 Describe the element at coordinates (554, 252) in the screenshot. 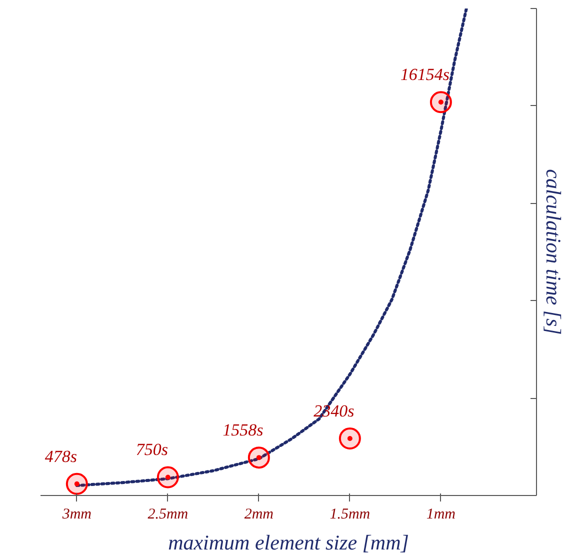

I see `y-axis-title: calculation time [s]` at that location.